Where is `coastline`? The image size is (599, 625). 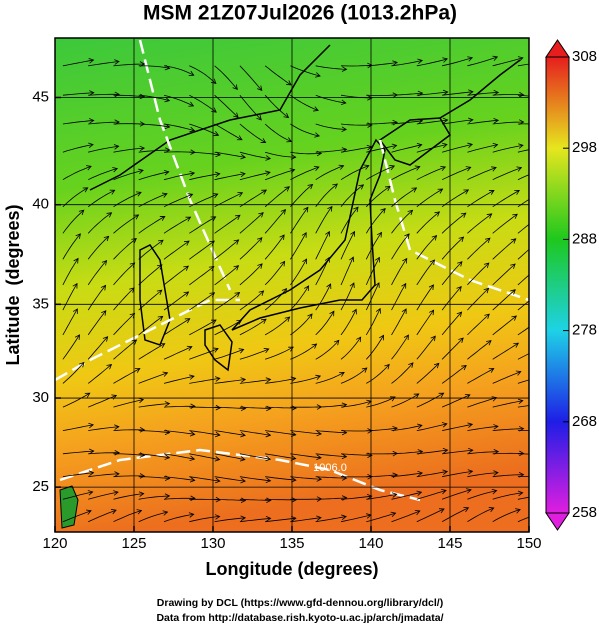 coastline is located at coordinates (308, 234).